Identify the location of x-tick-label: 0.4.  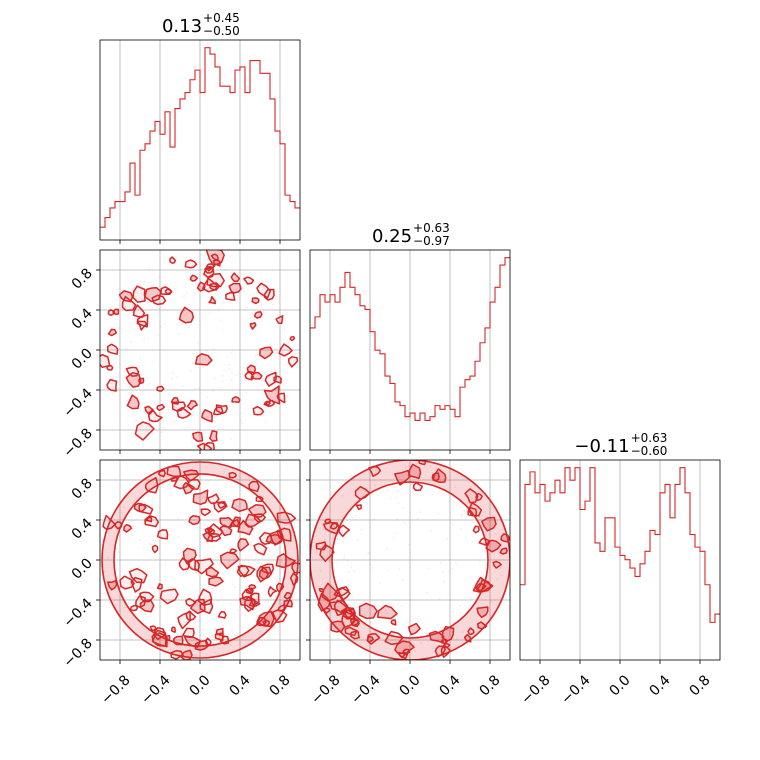
(450, 685).